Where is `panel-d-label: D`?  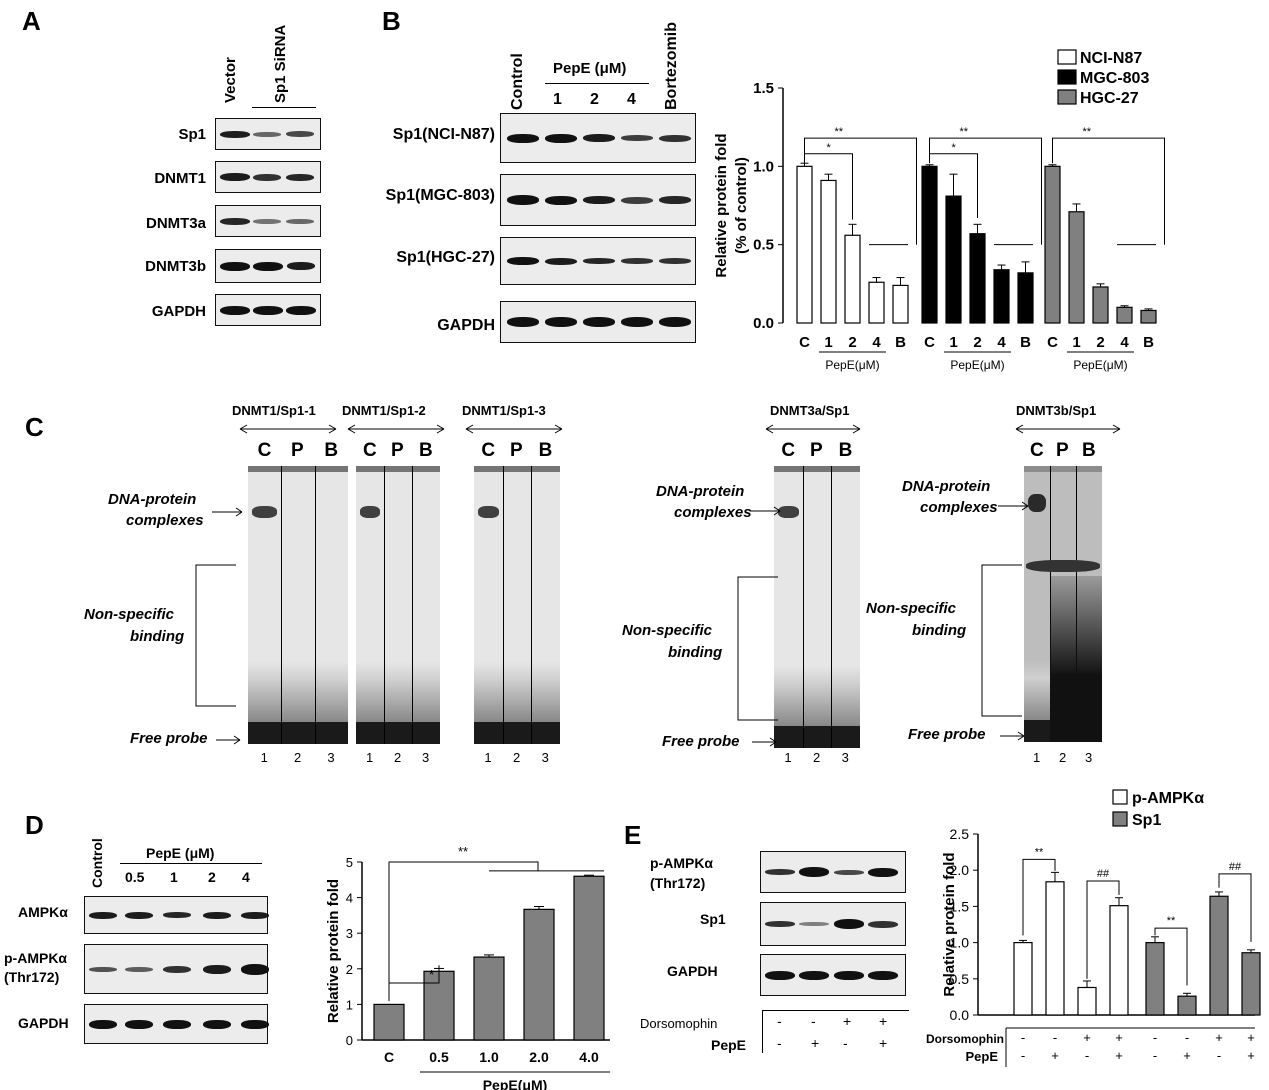 panel-d-label: D is located at coordinates (34, 825).